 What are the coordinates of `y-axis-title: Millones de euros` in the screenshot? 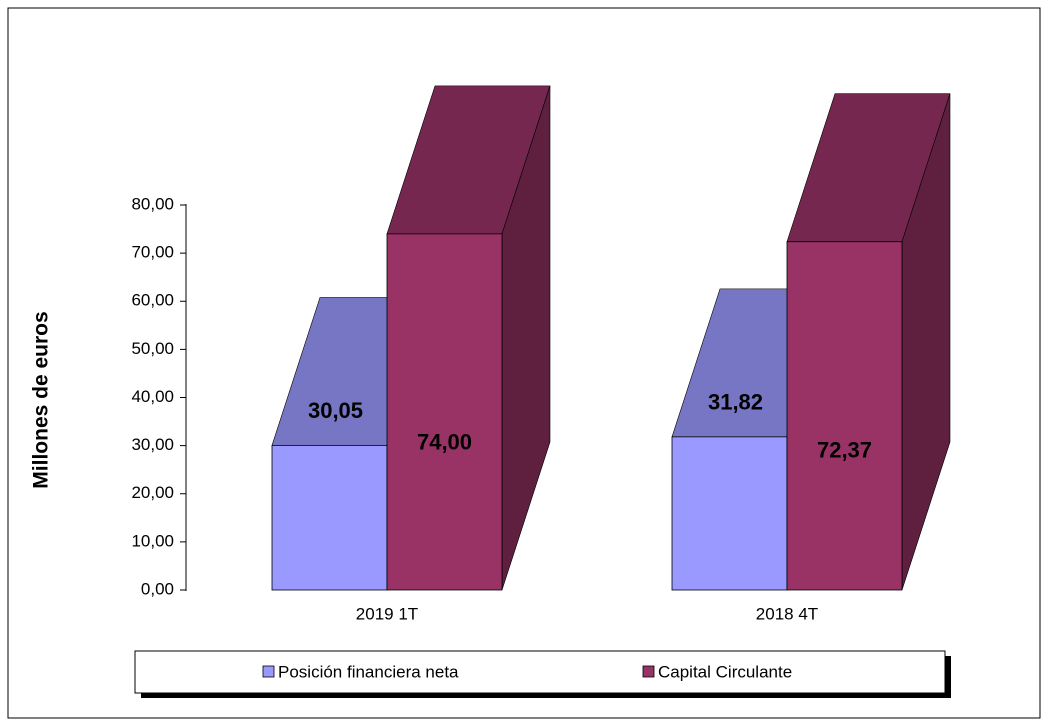 It's located at (41, 399).